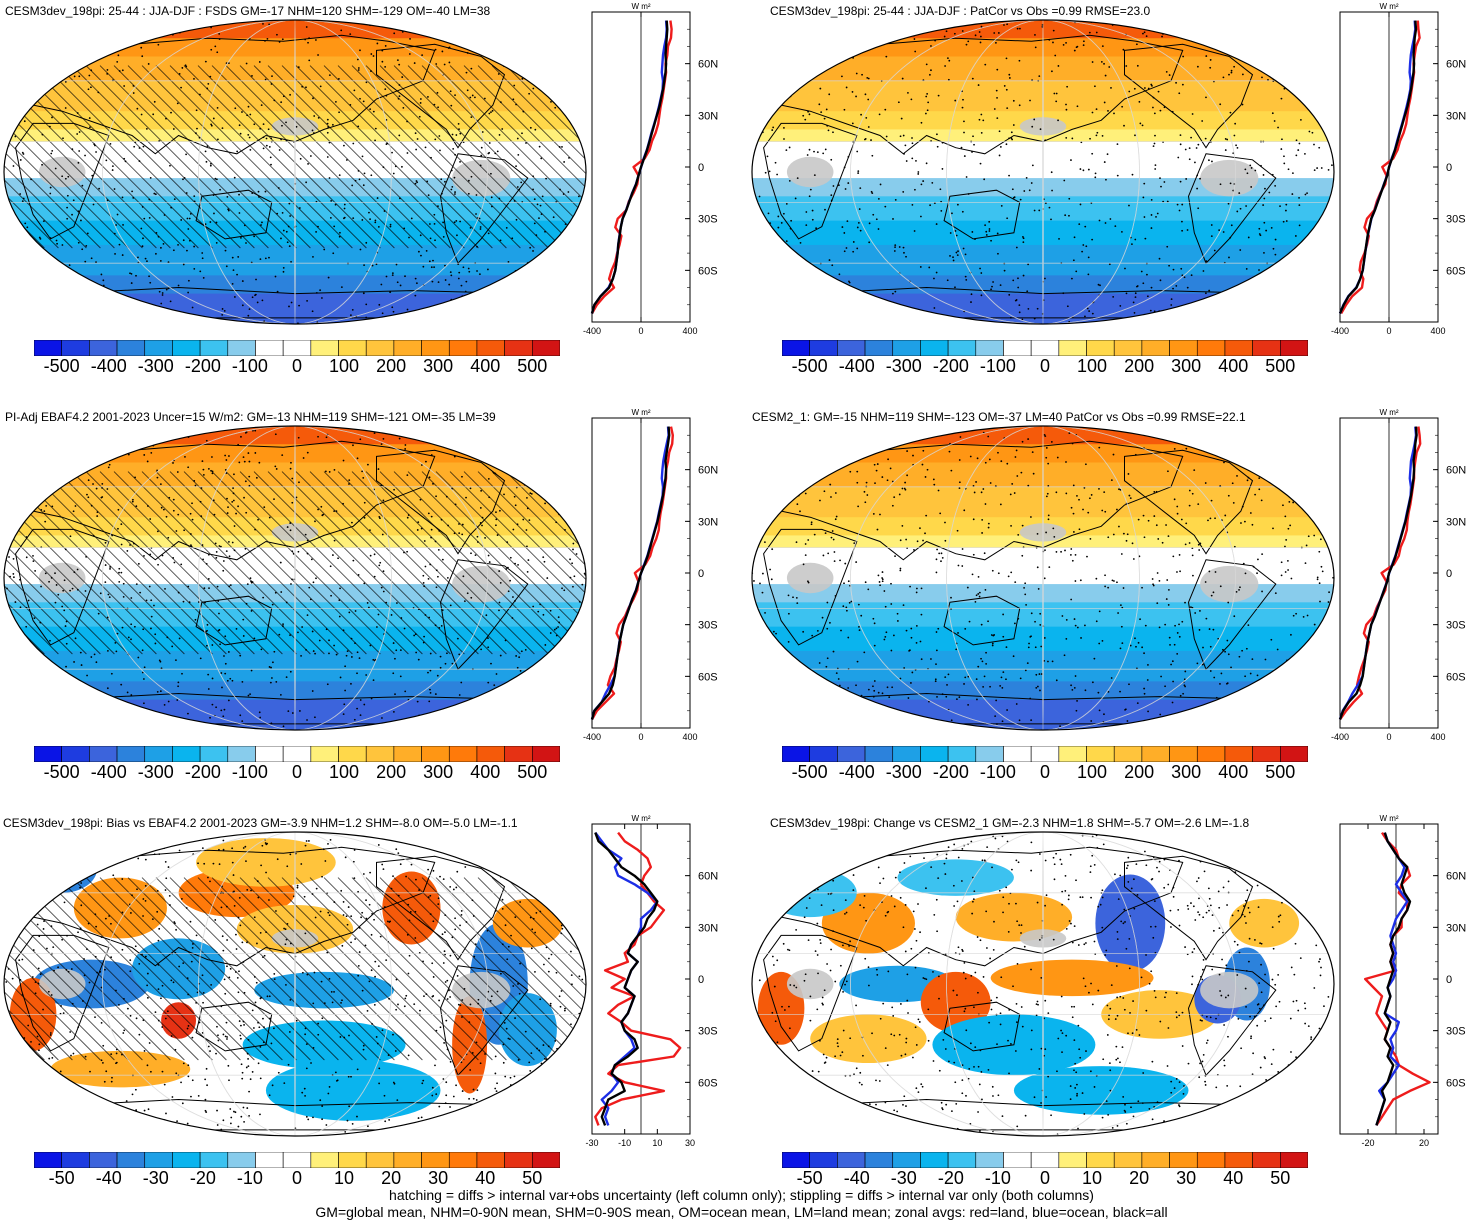  I want to click on zonal-plot-3: W m² -400 0 400 60N 30N 0 30S 60S, so click(650, 575).